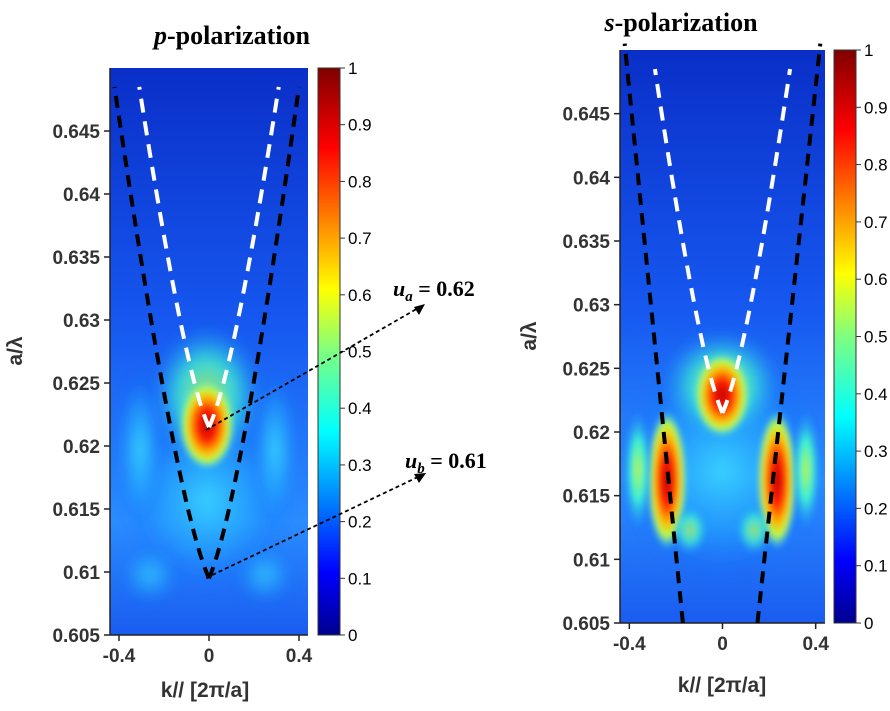  Describe the element at coordinates (722, 685) in the screenshot. I see `right-x-axis-label: k// [2π/a]` at that location.